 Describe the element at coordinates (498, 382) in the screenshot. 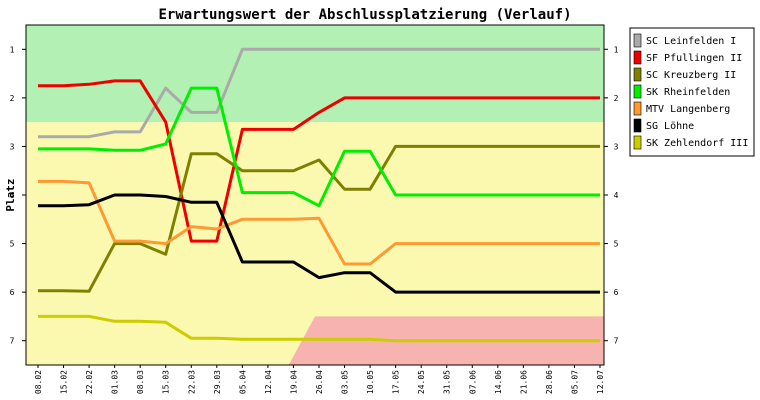

I see `x-tick-label: 14.06` at that location.